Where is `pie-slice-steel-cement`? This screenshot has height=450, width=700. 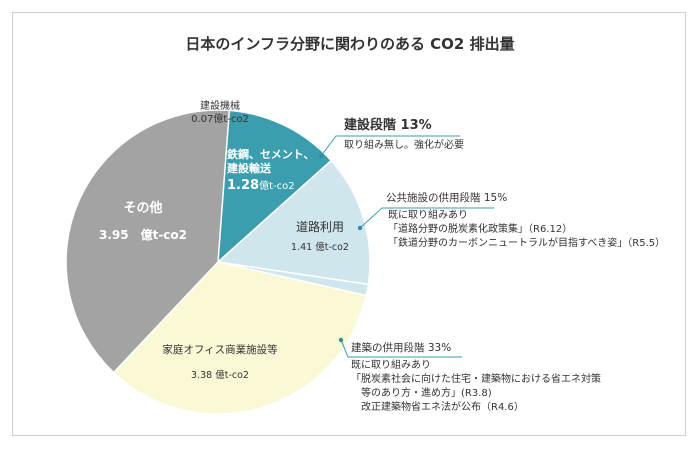
pie-slice-steel-cement is located at coordinates (275, 186).